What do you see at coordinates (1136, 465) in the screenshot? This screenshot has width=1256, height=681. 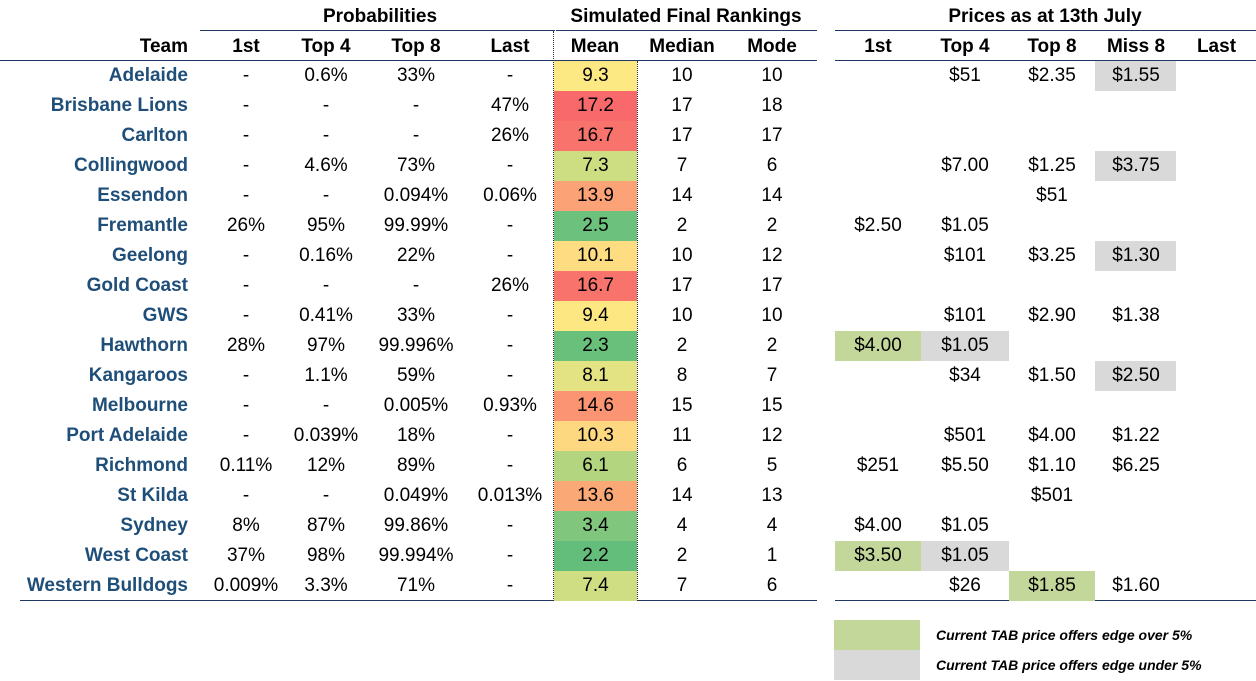 I see `price-miss8: $6.25` at bounding box center [1136, 465].